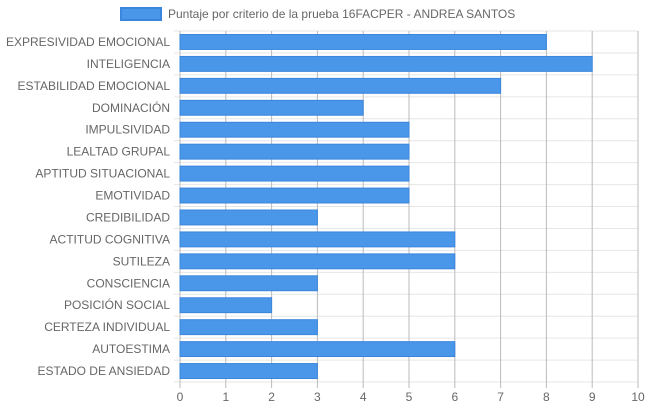  I want to click on category-label: EMOTIVIDAD, so click(132, 196).